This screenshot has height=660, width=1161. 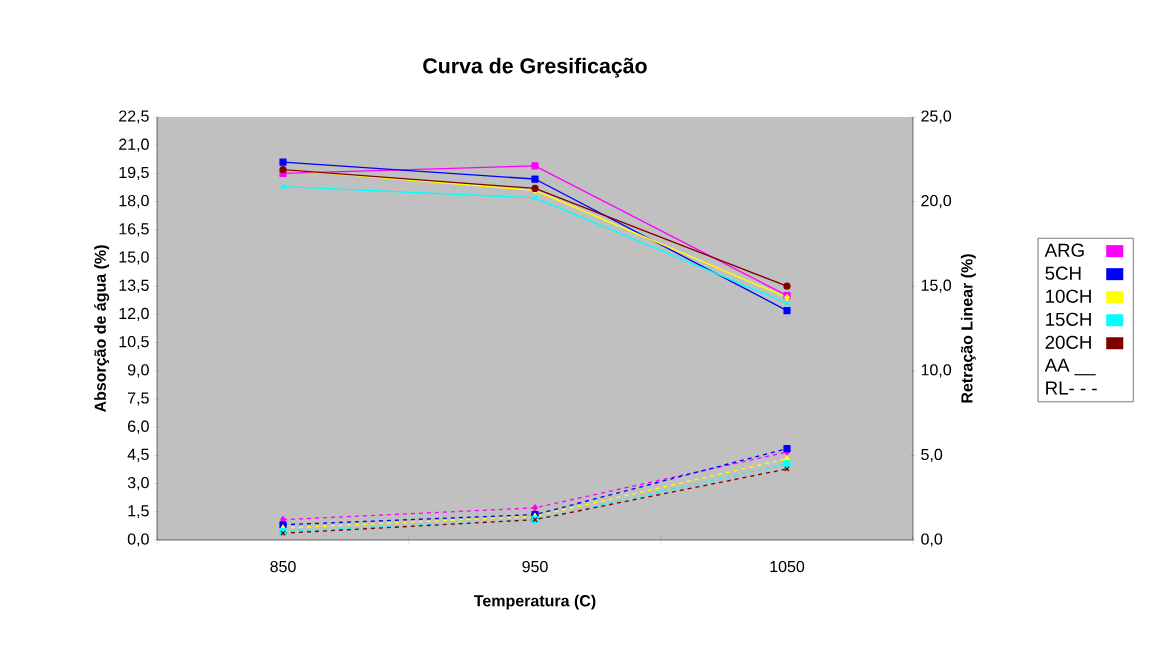 I want to click on y-tick-label: 22,5, so click(x=134, y=117).